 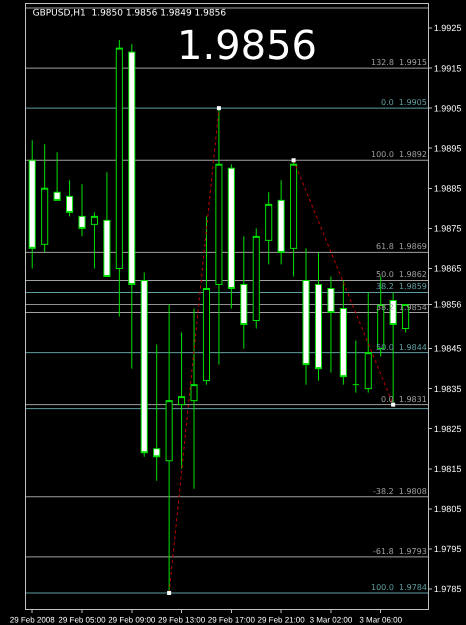 What do you see at coordinates (448, 28) in the screenshot?
I see `y-tick-label: 1.9925` at bounding box center [448, 28].